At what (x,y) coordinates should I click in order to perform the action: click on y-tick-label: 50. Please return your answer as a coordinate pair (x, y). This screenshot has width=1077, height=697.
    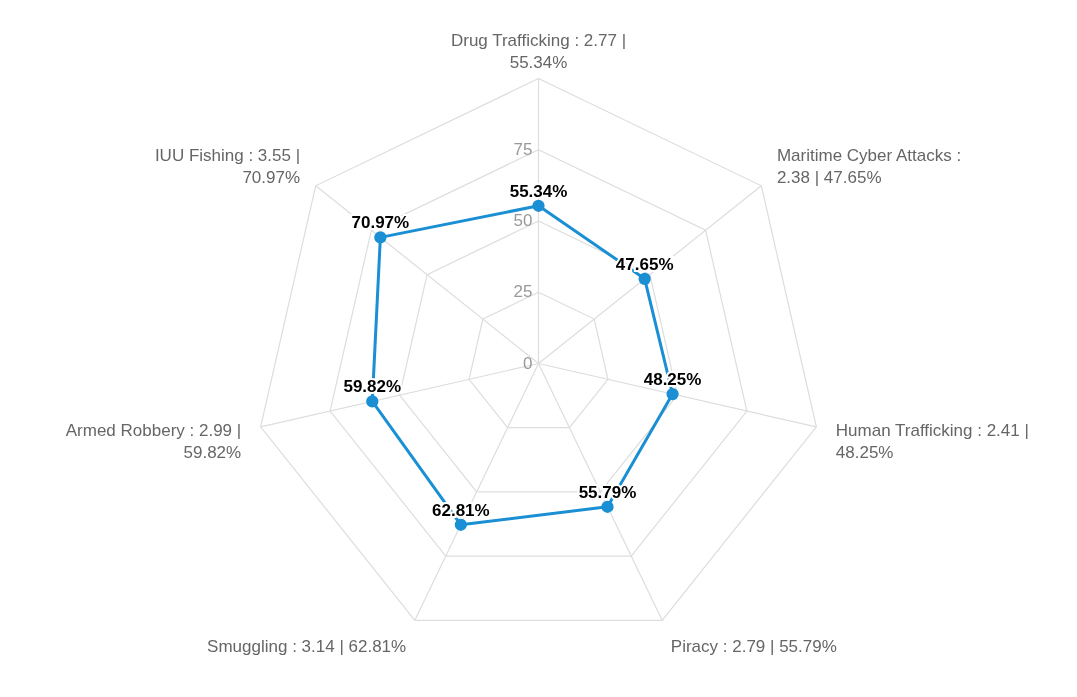
    Looking at the image, I should click on (523, 220).